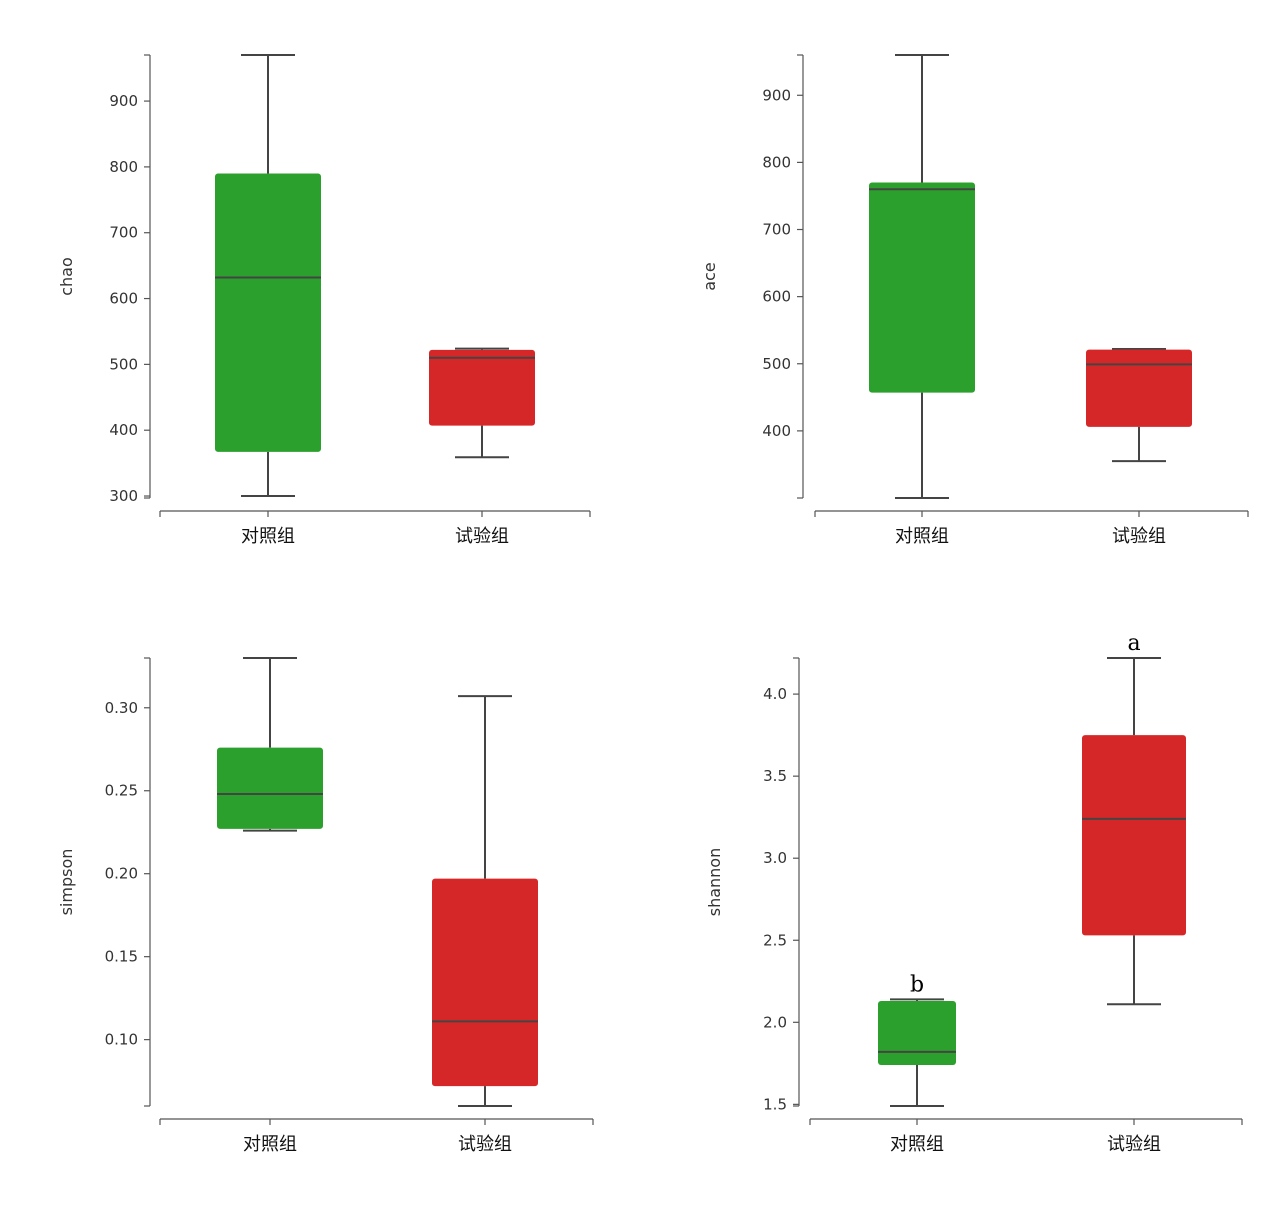 Image resolution: width=1272 pixels, height=1217 pixels. What do you see at coordinates (775, 776) in the screenshot?
I see `y-tick-label: 3.5` at bounding box center [775, 776].